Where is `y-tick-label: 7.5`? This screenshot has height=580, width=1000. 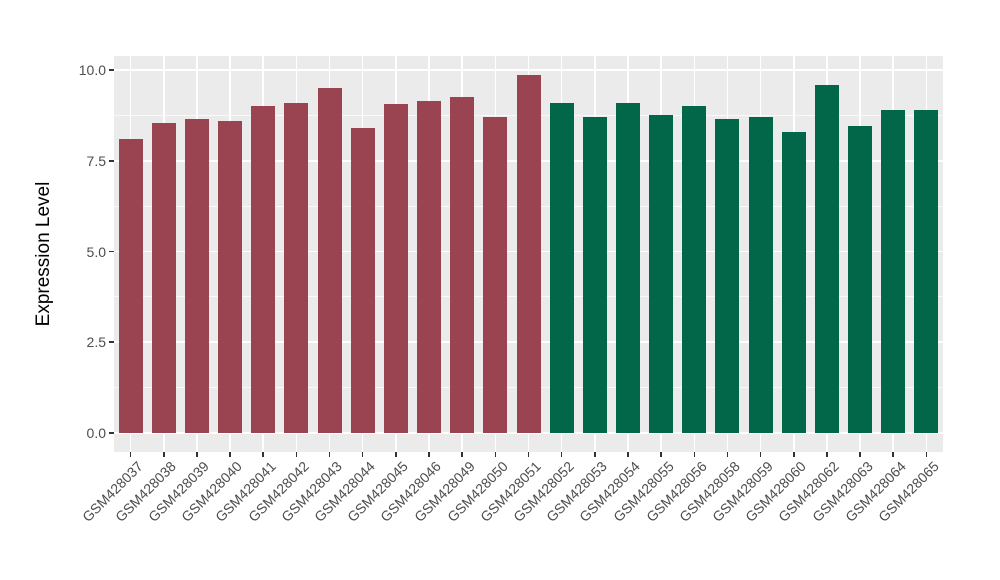
y-tick-label: 7.5 is located at coordinates (96, 160).